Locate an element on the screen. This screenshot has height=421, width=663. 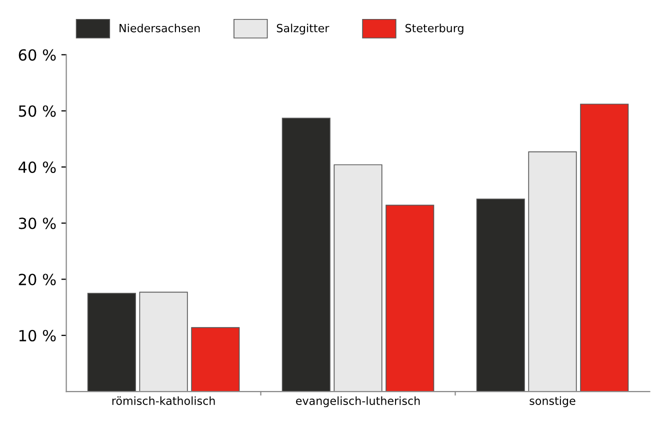
legend-label: Niedersachsen is located at coordinates (160, 28).